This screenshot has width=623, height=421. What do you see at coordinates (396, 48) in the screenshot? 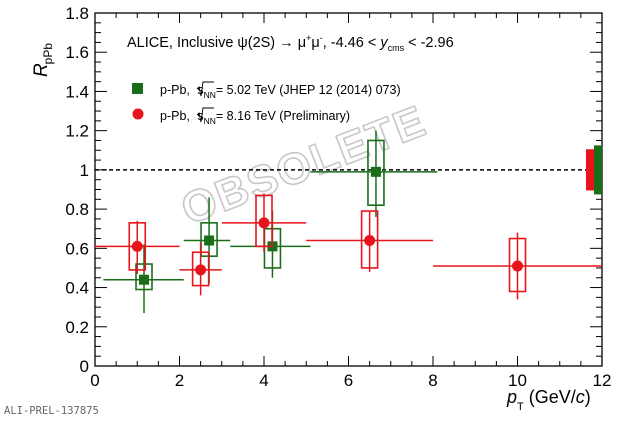
I see `title-cms: cms` at bounding box center [396, 48].